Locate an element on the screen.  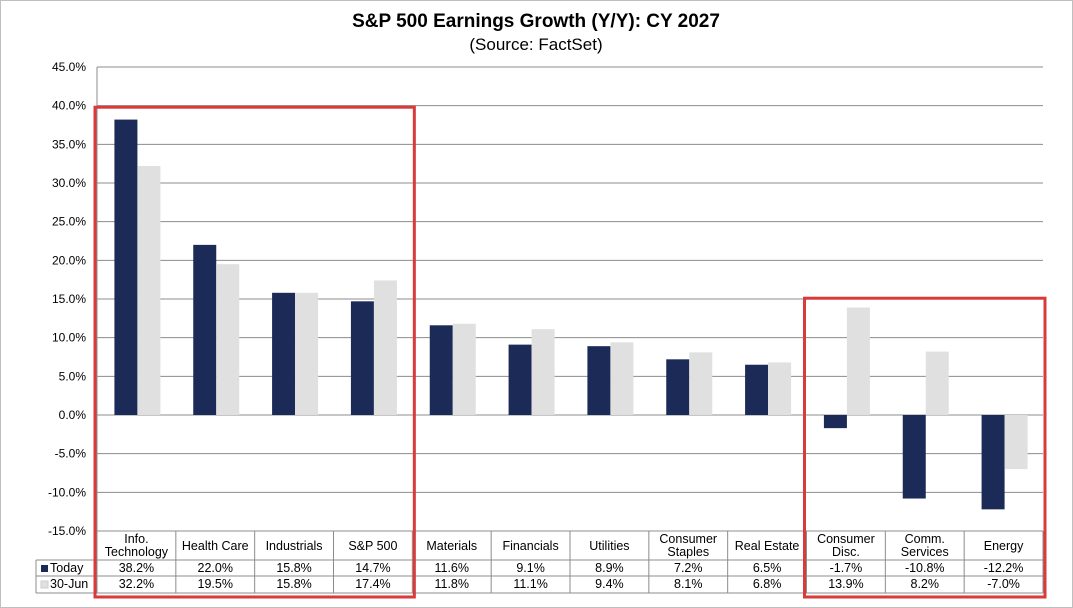
category-label: S&P 500 is located at coordinates (372, 546).